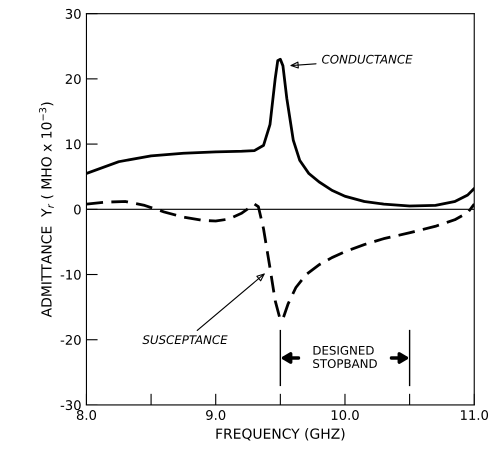 This screenshot has width=494, height=455. I want to click on x-tick-label: 10.0, so click(345, 415).